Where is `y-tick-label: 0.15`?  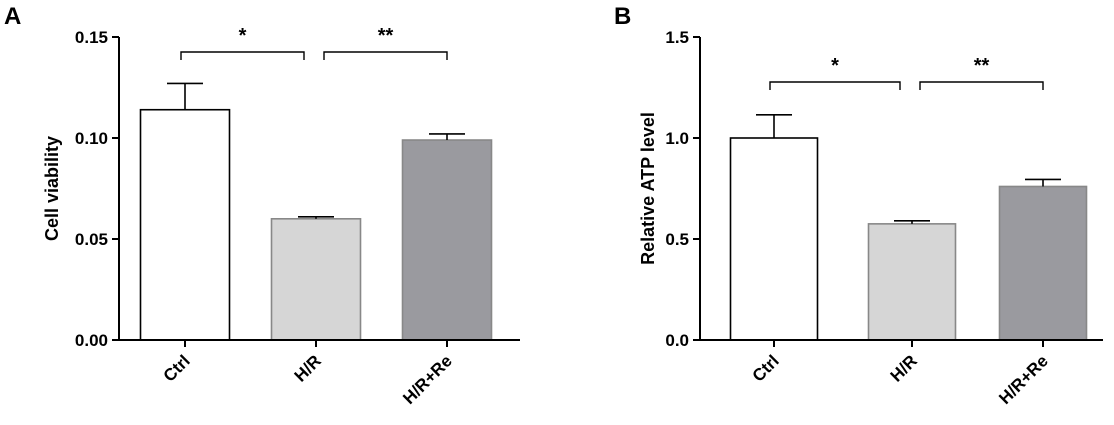
y-tick-label: 0.15 is located at coordinates (91, 37).